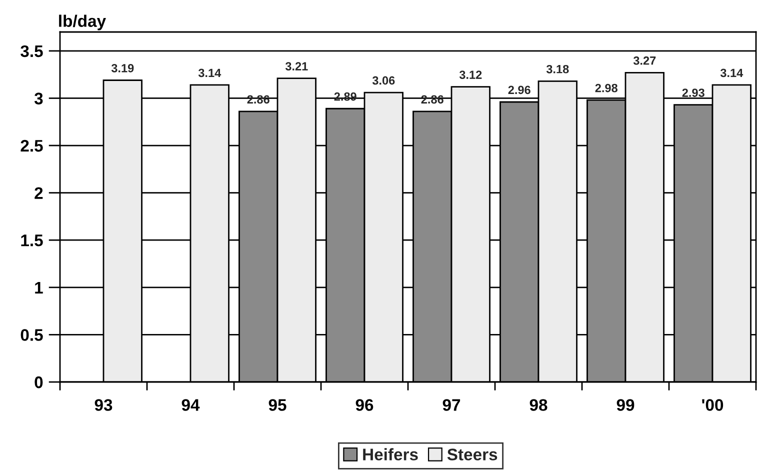 The height and width of the screenshot is (470, 765). What do you see at coordinates (296, 66) in the screenshot?
I see `data-label: 3.21` at bounding box center [296, 66].